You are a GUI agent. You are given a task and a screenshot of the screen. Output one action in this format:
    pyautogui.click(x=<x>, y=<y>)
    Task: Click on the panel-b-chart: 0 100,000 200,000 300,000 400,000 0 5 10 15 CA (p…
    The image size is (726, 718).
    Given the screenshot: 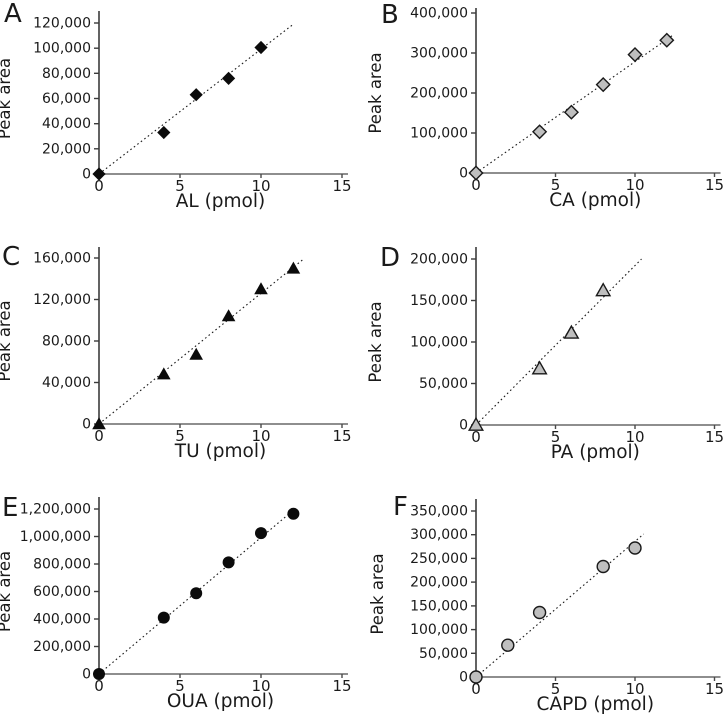 What is the action you would take?
    pyautogui.click(x=545, y=105)
    